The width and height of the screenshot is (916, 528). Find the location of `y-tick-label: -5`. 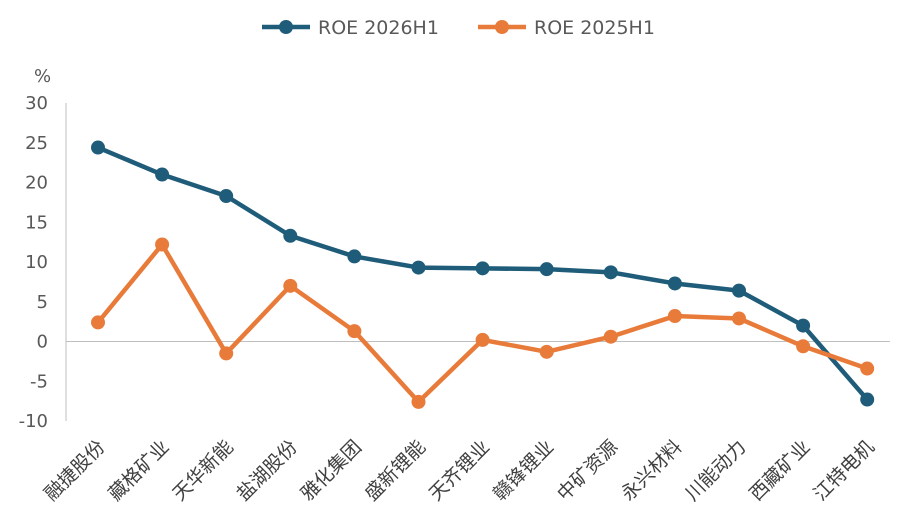

y-tick-label: -5 is located at coordinates (39, 381).